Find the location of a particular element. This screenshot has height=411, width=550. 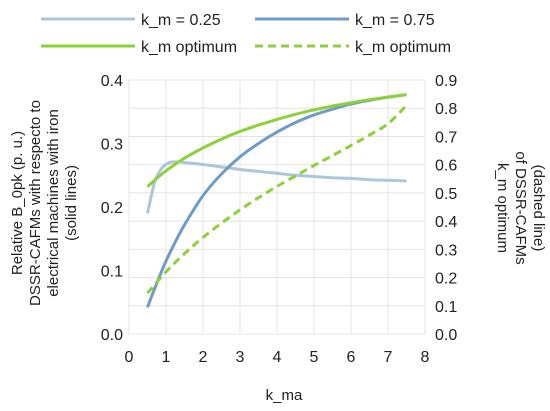

left-axis-label-line-2: DSSR-CAFMs with respecto to is located at coordinates (35, 203).